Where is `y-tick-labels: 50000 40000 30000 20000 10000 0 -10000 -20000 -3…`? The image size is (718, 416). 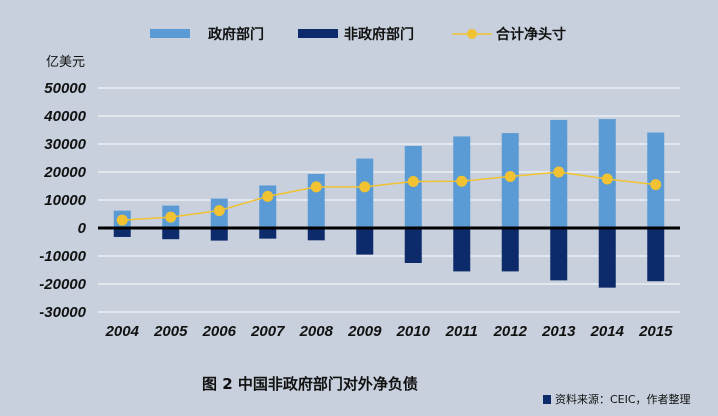 y-tick-labels: 50000 40000 30000 20000 10000 0 -10000 -20000 -3… is located at coordinates (62, 200).